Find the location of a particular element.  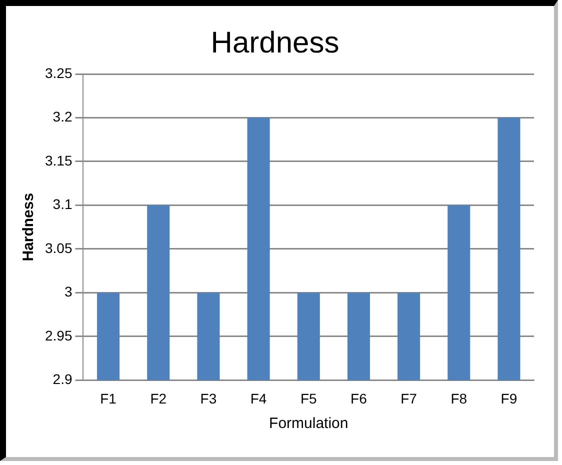

y-axis-title: Hardness is located at coordinates (29, 227).